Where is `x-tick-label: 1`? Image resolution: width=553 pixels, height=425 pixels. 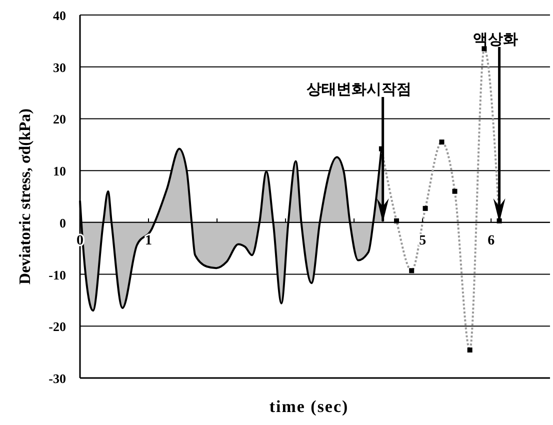
x-tick-label: 1 is located at coordinates (148, 240).